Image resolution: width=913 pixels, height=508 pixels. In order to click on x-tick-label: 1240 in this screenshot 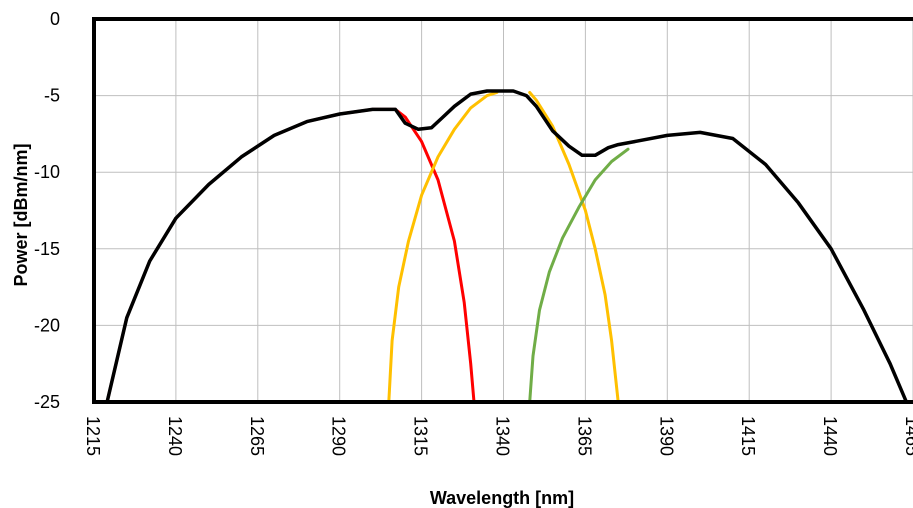, I will do `click(175, 436)`.